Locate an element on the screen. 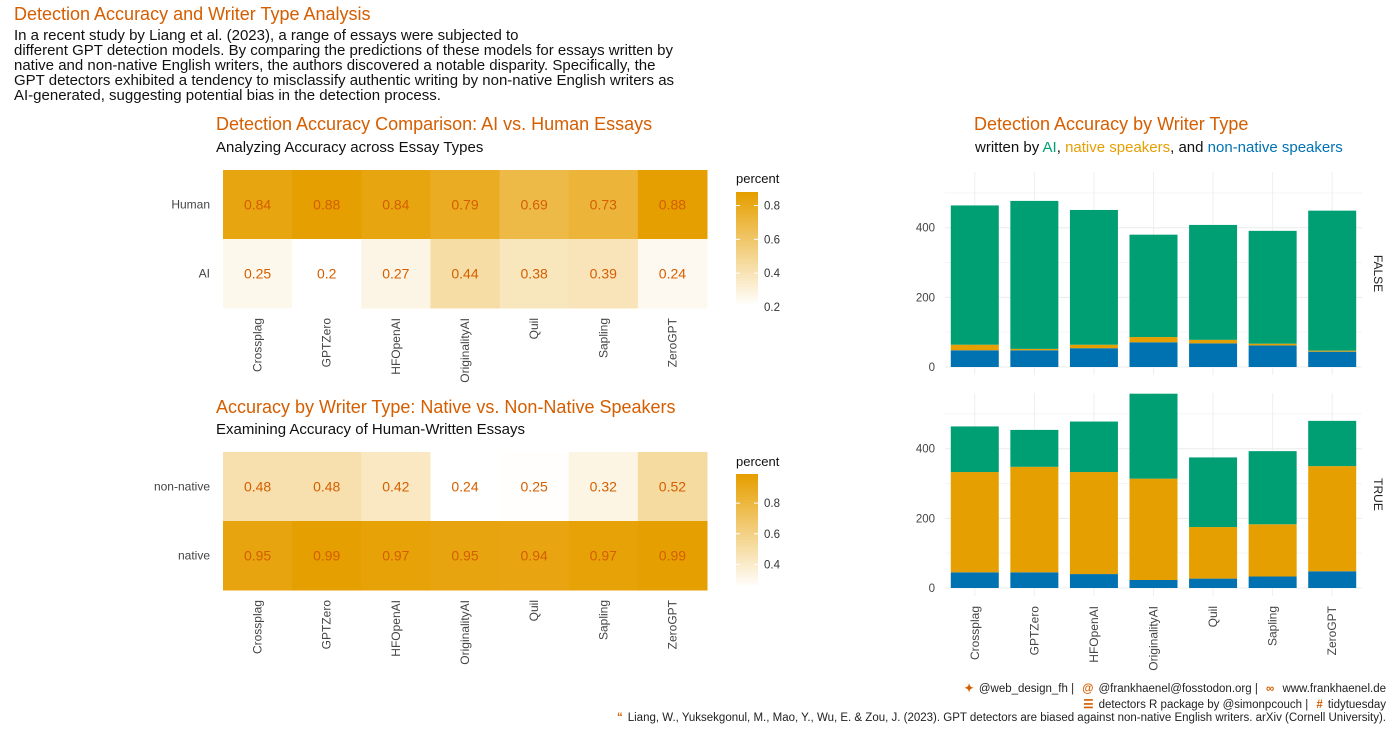  heatmap-value-label: 0.84 is located at coordinates (257, 205).